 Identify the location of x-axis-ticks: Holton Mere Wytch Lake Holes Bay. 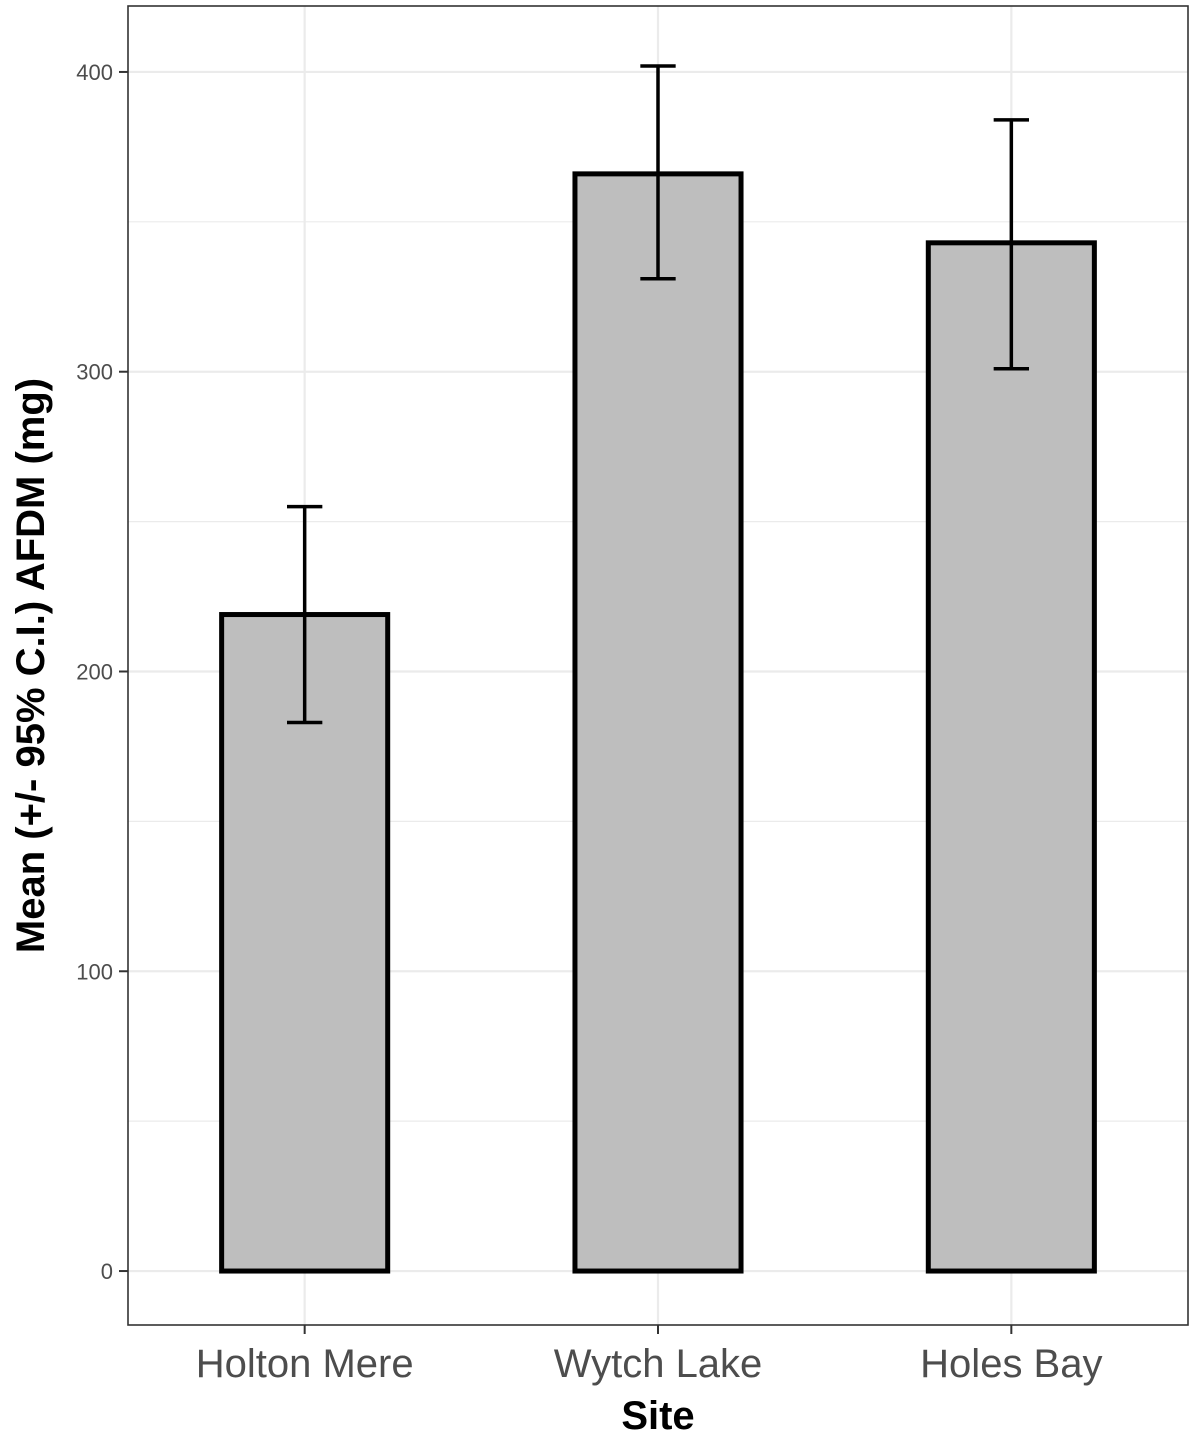
(649, 1355).